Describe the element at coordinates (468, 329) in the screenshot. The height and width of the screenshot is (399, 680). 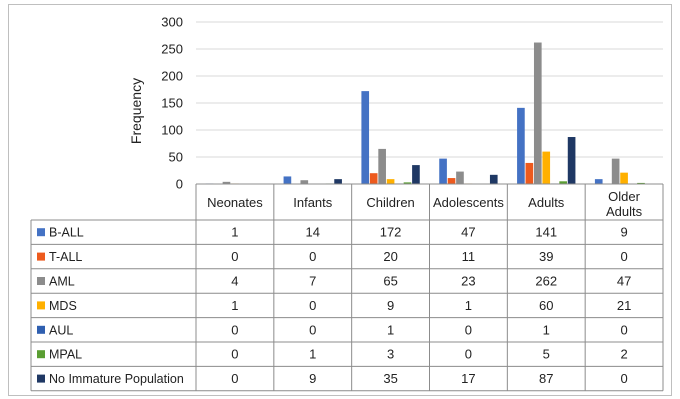
I see `table-cell-aul-3: 0` at that location.